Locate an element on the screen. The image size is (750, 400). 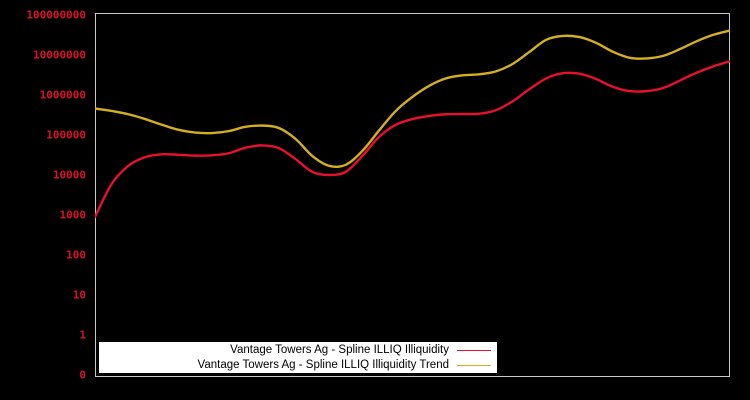
y-axis-tick-0: 0 is located at coordinates (82, 375).